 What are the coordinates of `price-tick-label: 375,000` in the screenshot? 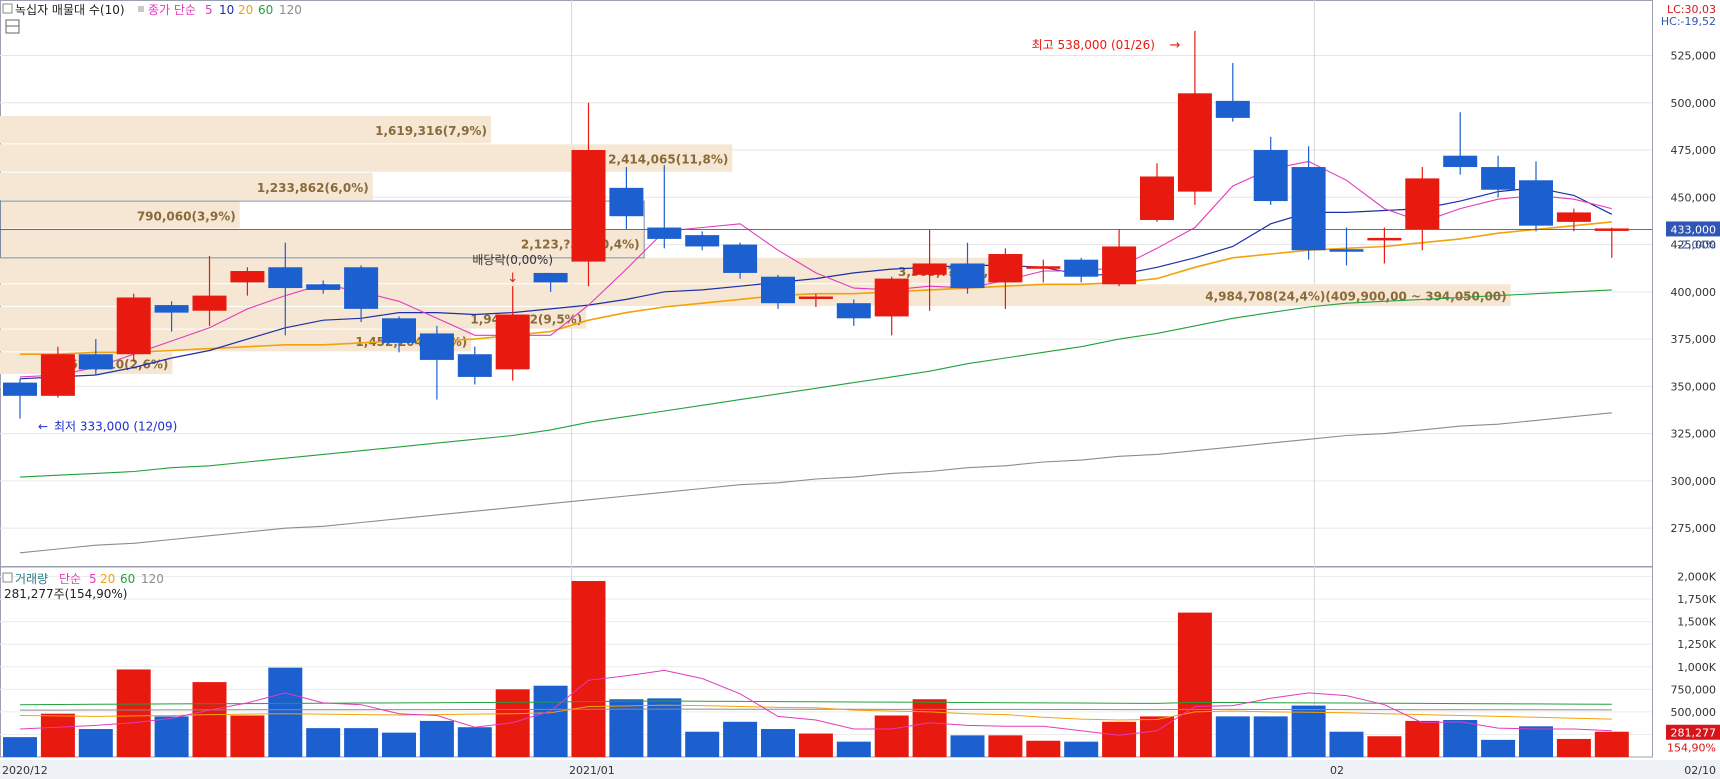 It's located at (1694, 339).